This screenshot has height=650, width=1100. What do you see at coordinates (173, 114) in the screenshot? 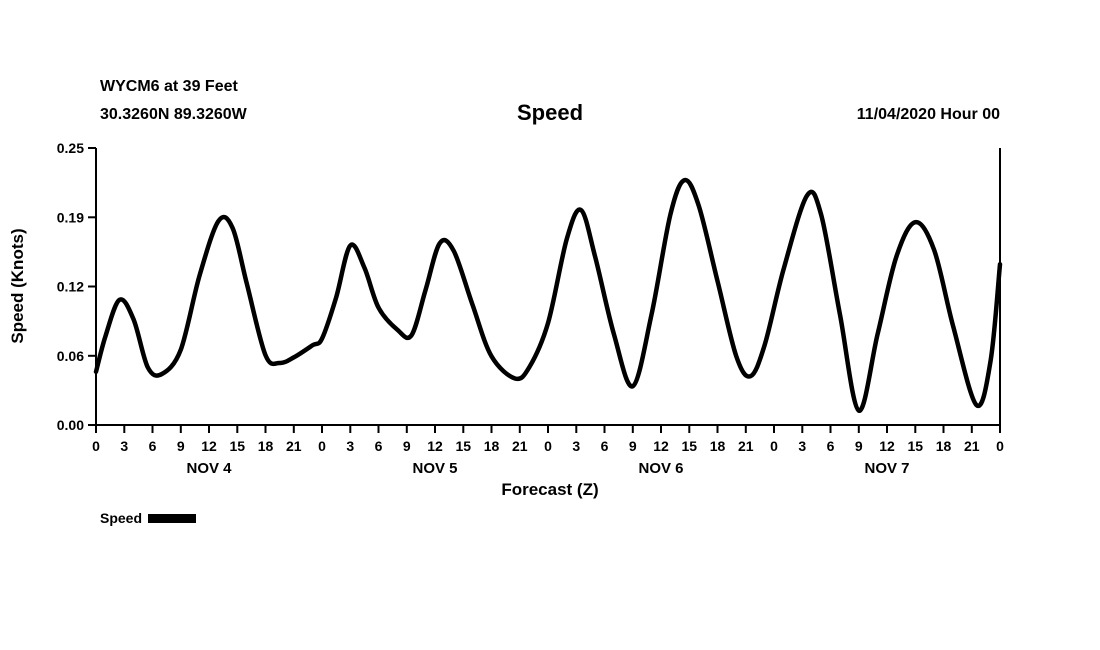
I see `station-coordinates: 30.3260N 89.3260W` at bounding box center [173, 114].